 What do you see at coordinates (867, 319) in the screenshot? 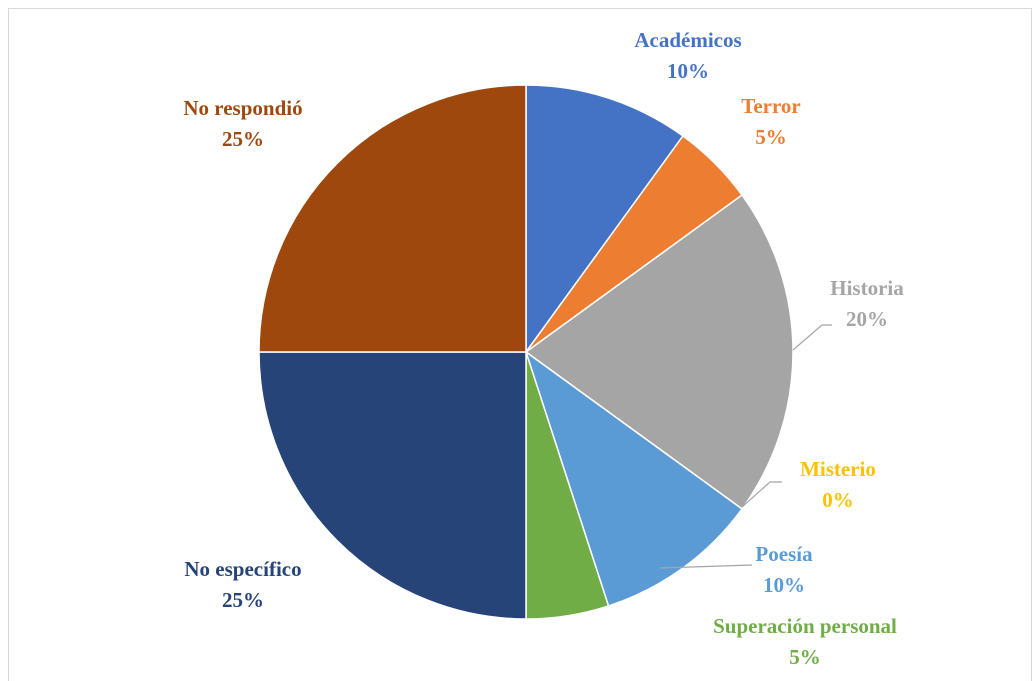
I see `slice-value-label: 20%` at bounding box center [867, 319].